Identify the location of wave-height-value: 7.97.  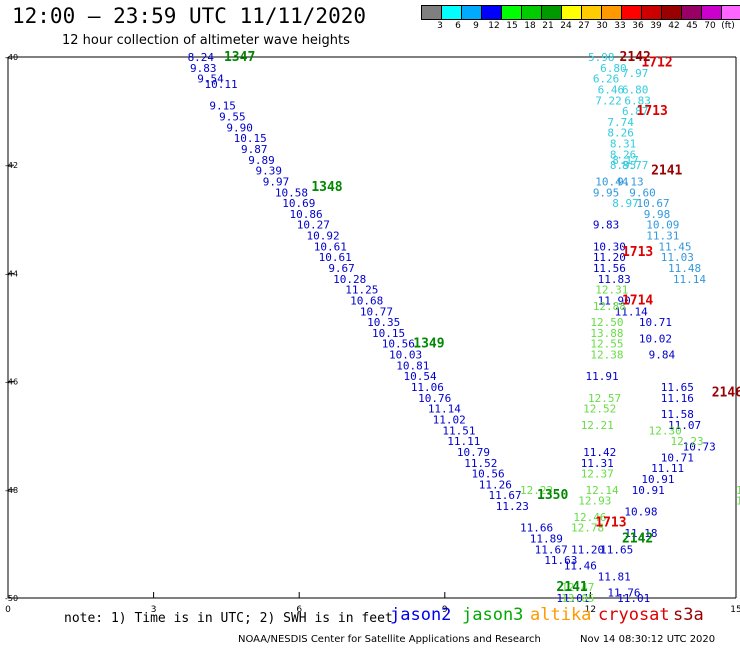
(635, 73).